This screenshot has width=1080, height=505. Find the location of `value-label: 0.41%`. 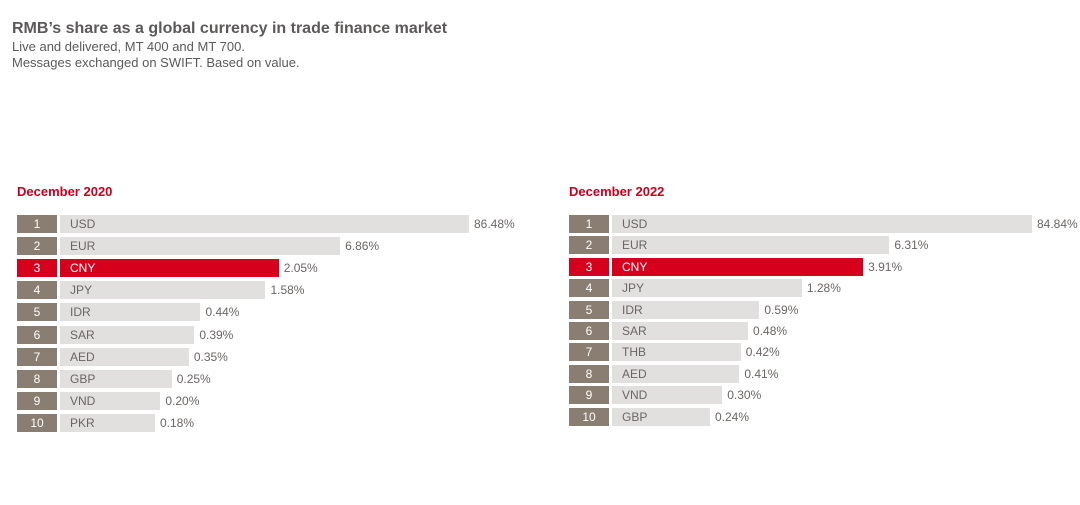

value-label: 0.41% is located at coordinates (761, 373).